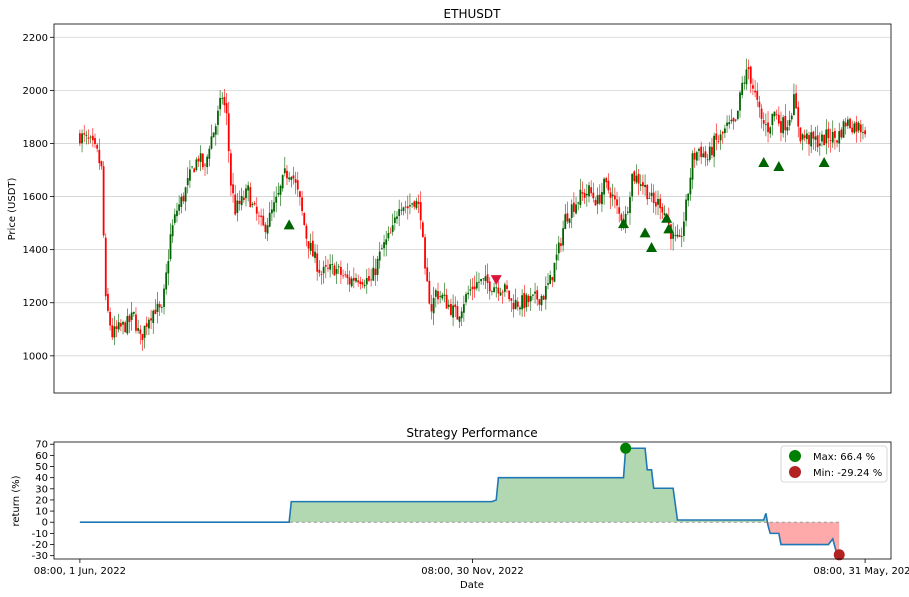 The width and height of the screenshot is (909, 597). What do you see at coordinates (35, 250) in the screenshot?
I see `price-y-tick-label: 1400` at bounding box center [35, 250].